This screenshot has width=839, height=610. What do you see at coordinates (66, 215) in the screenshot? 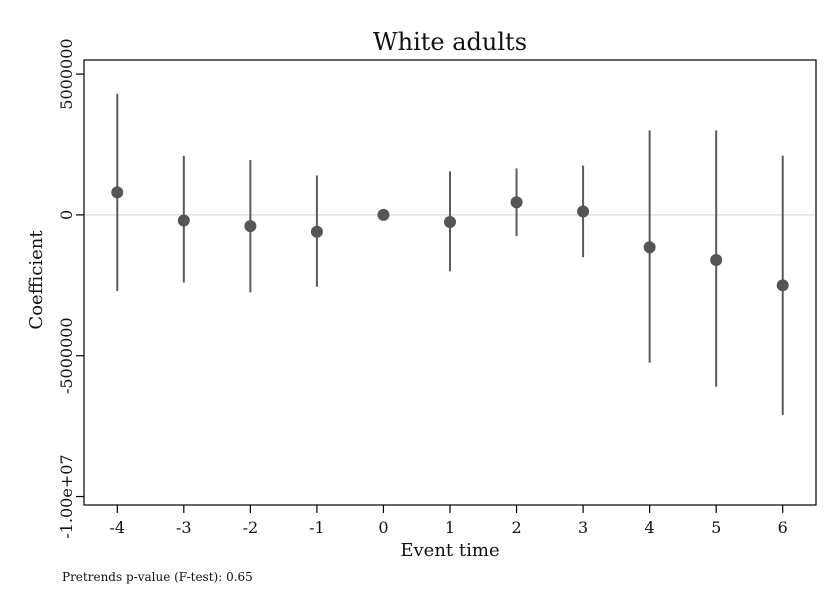
I see `y-tick-label: 0` at bounding box center [66, 215].